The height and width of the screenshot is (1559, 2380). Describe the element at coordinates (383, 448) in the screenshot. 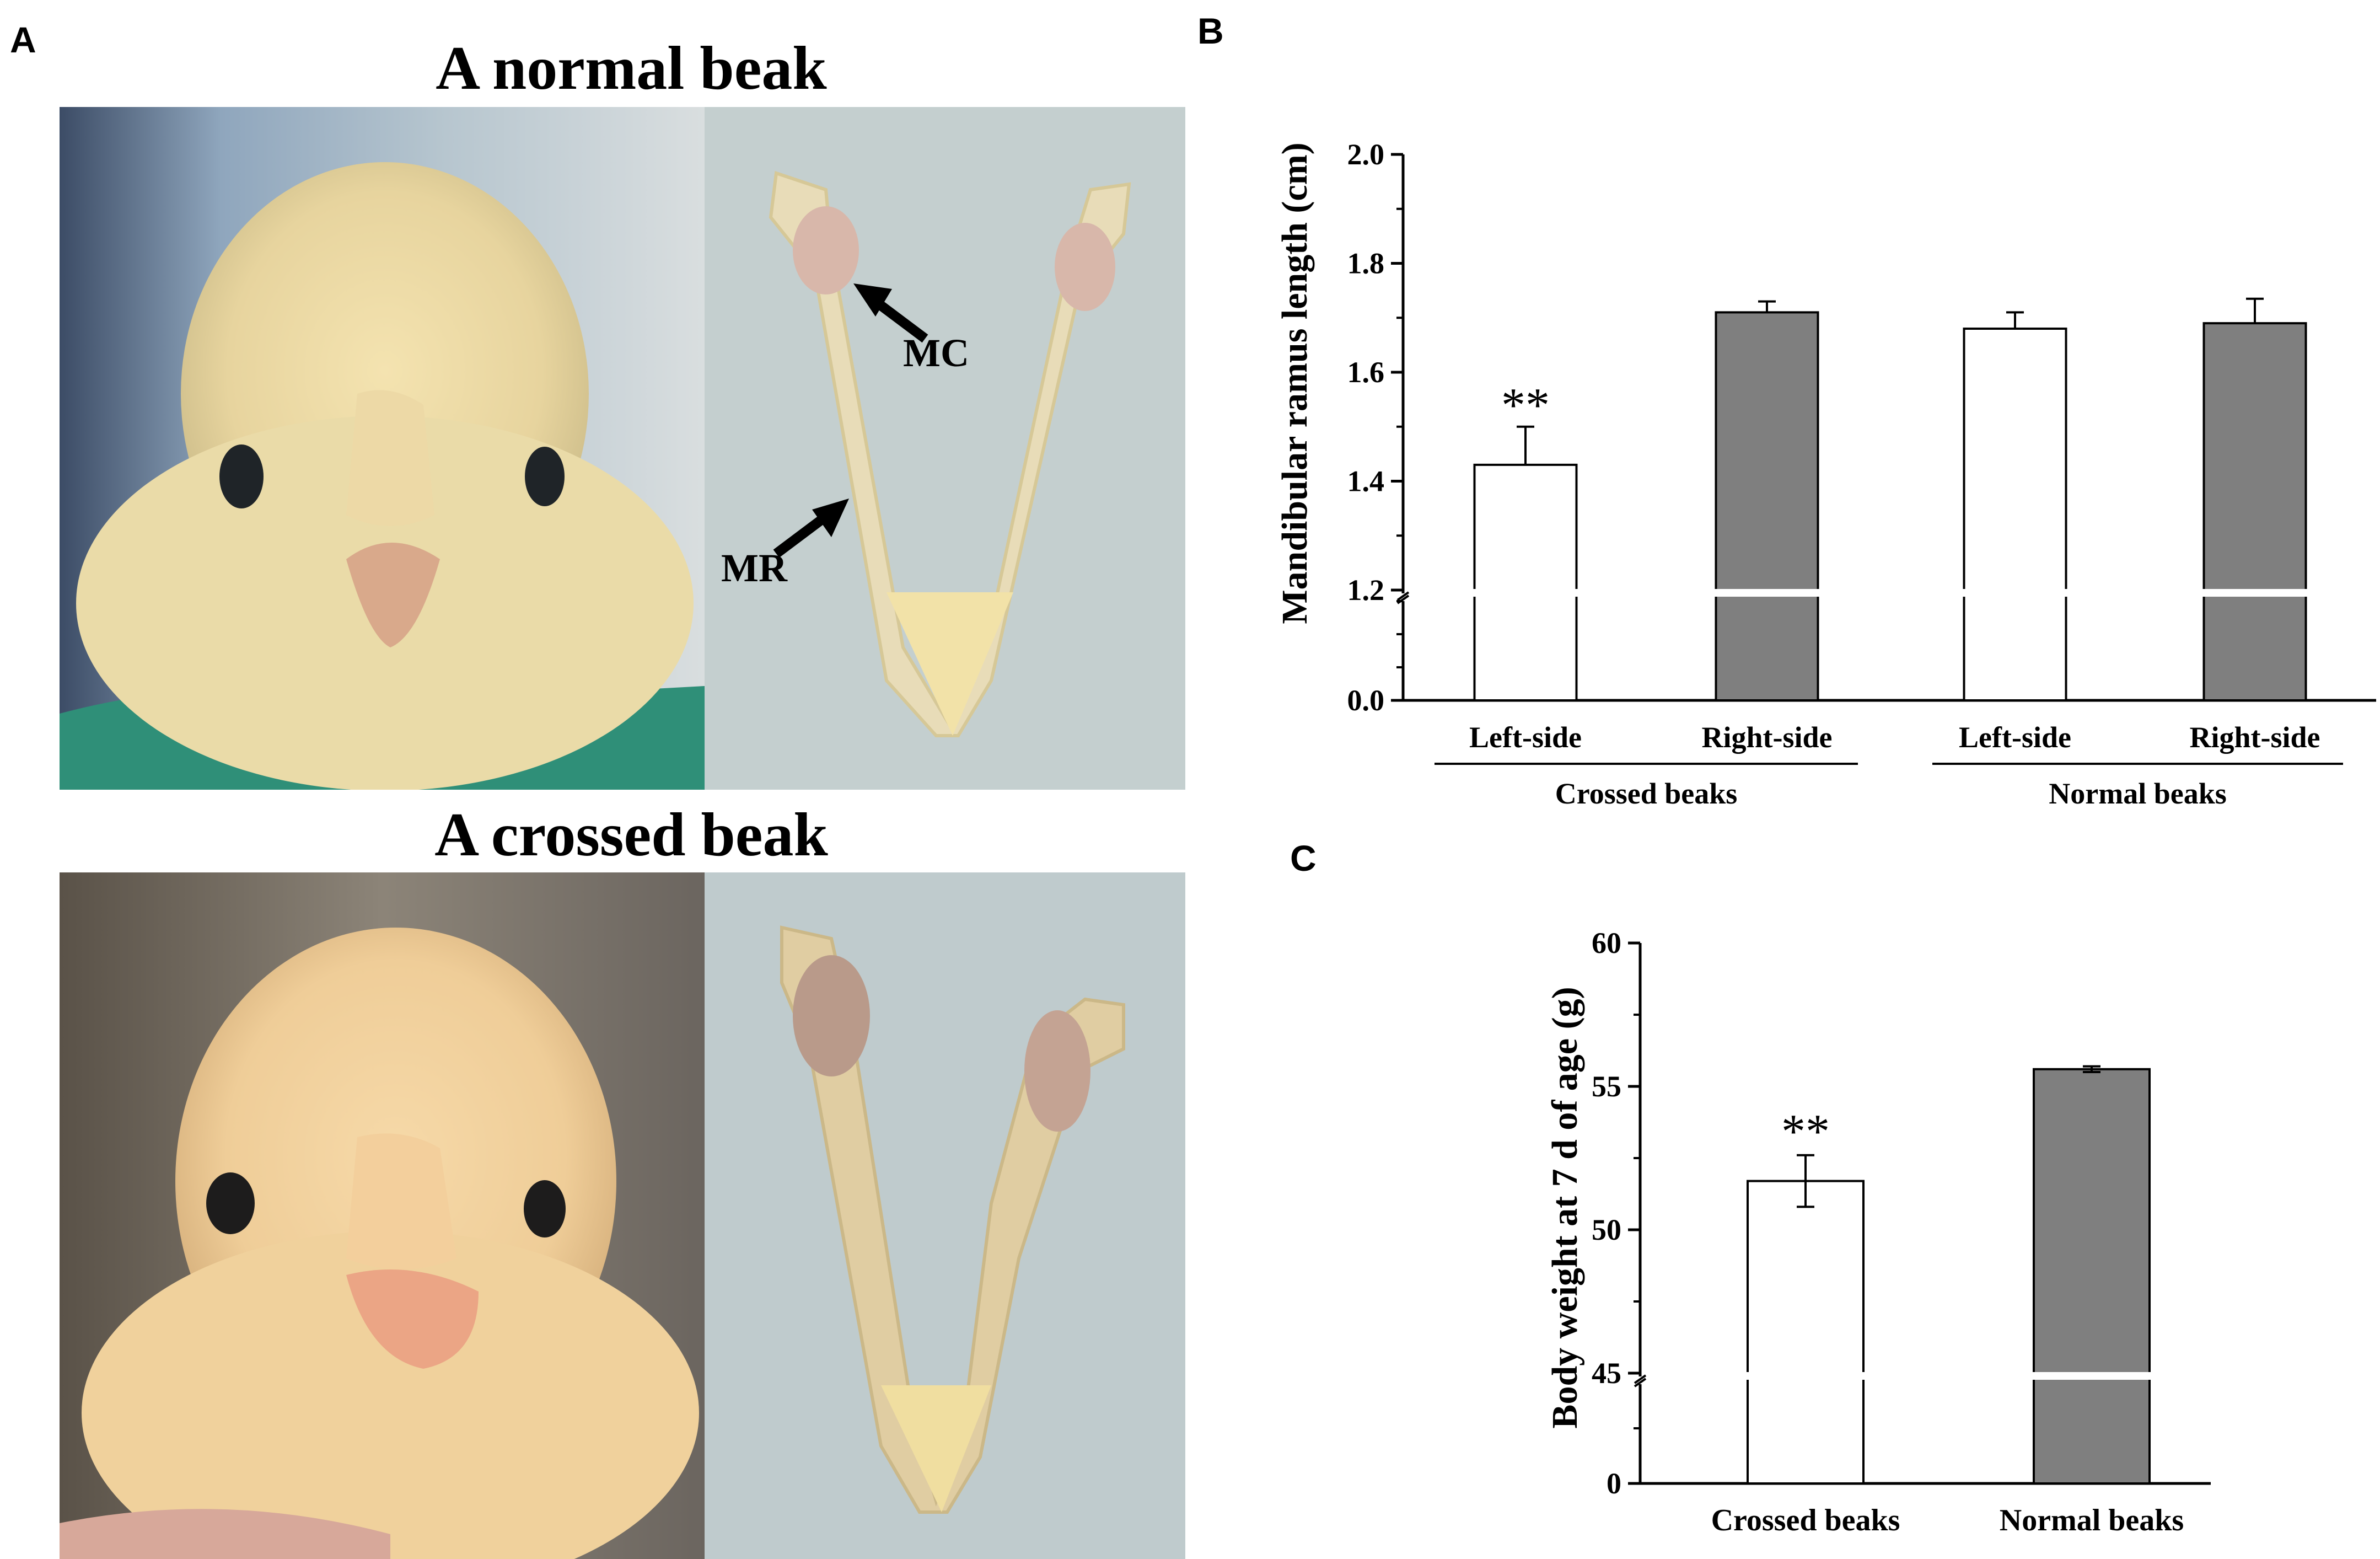

I see `normal-chick-photo` at that location.